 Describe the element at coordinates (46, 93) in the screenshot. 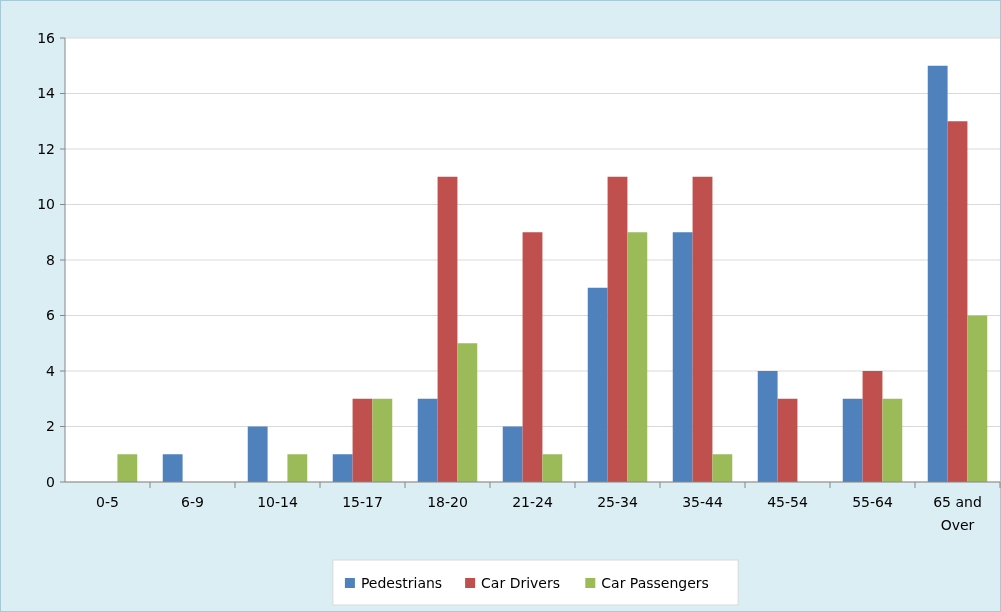

I see `y-tick-label: 14` at that location.